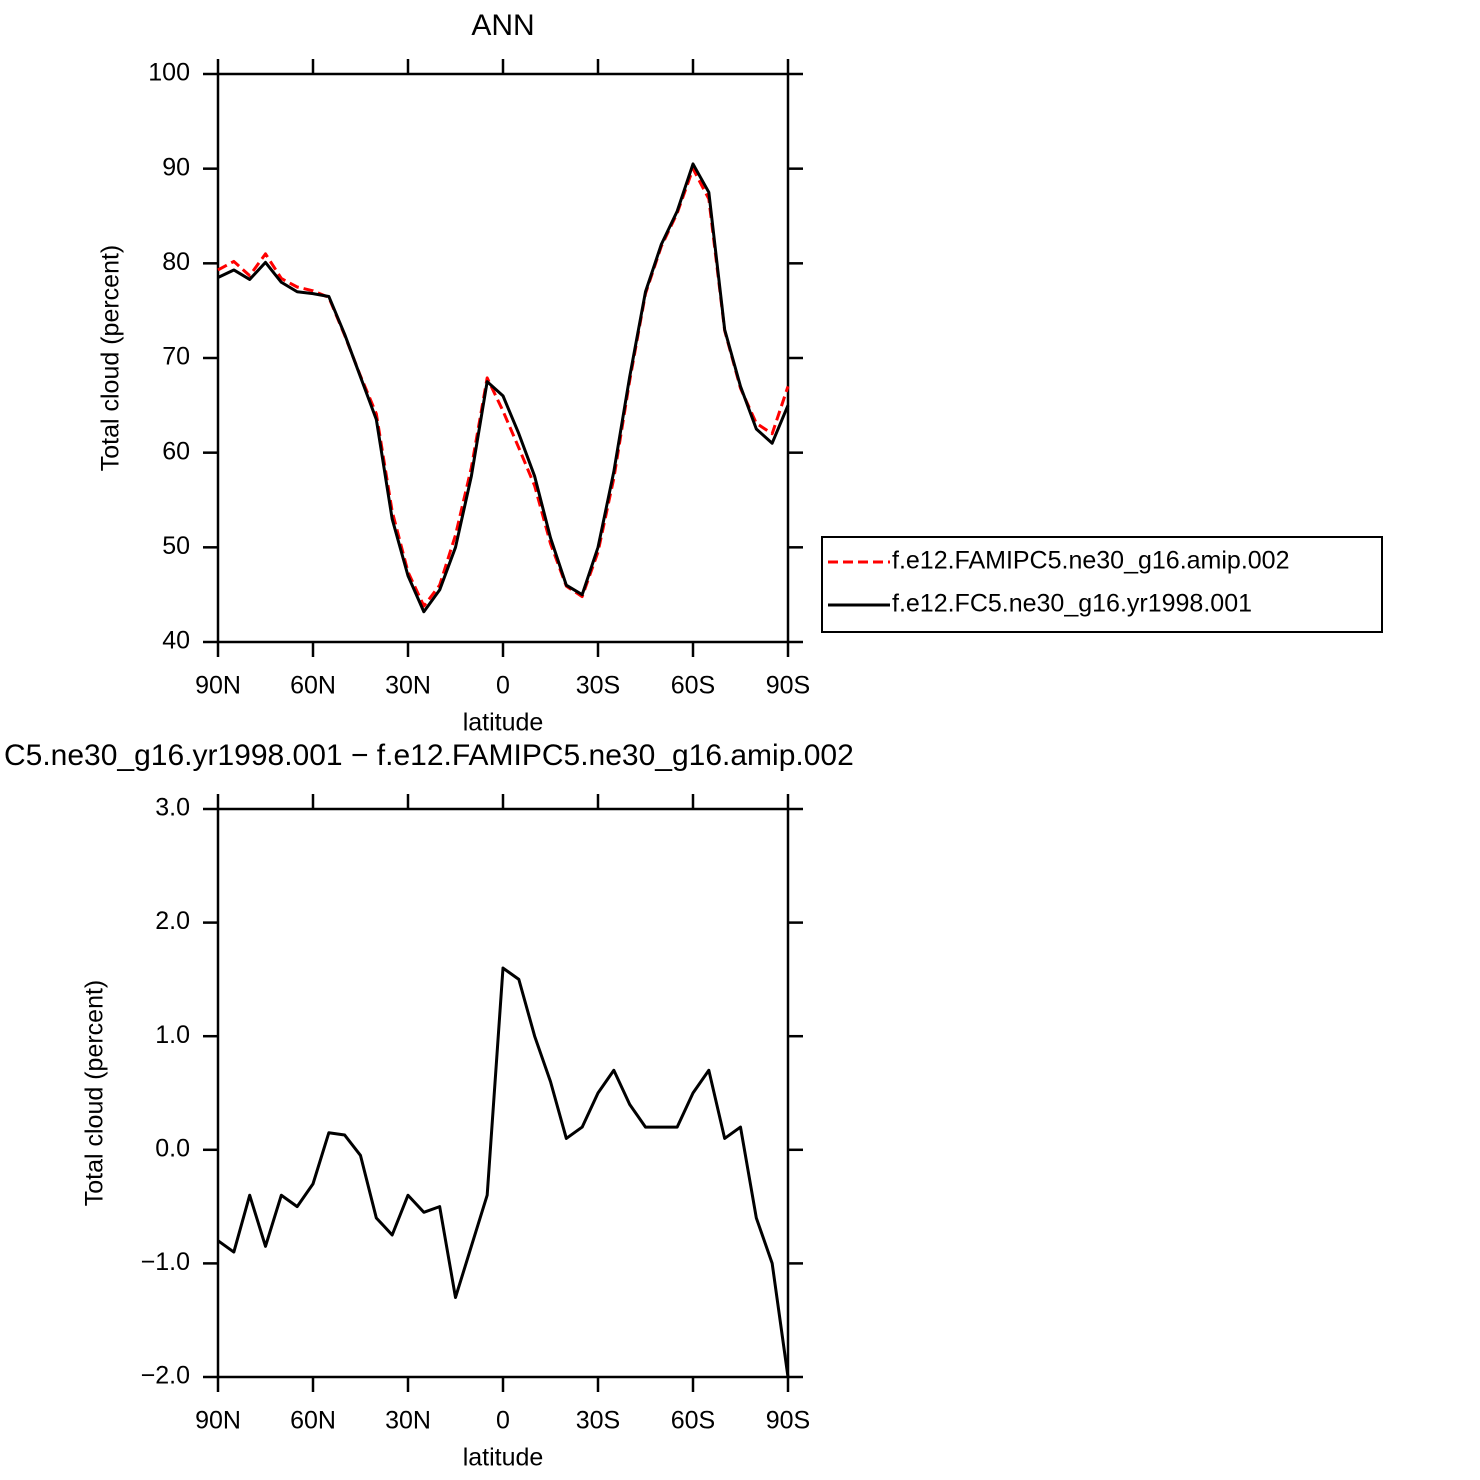 The image size is (1480, 1480). Describe the element at coordinates (176, 357) in the screenshot. I see `y-tick-label: 70` at that location.